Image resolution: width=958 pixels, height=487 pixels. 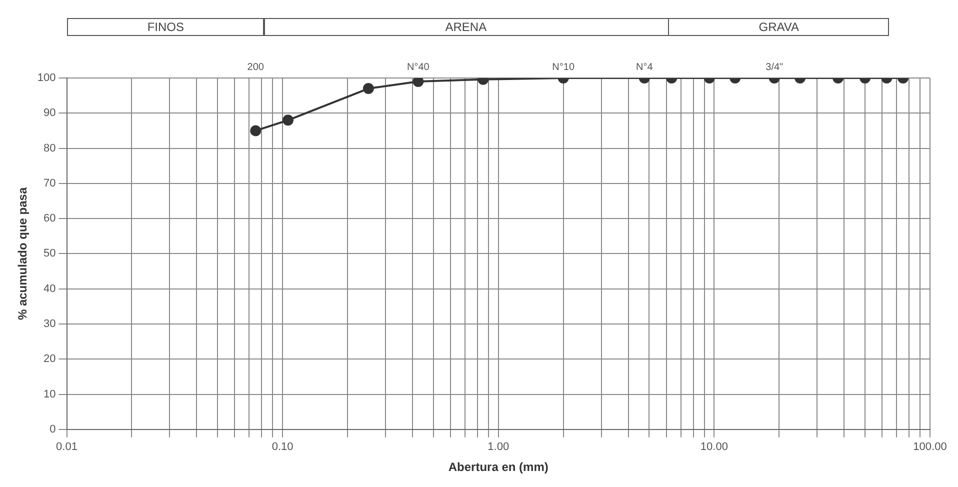 I want to click on y-tick-label: 20, so click(x=50, y=359).